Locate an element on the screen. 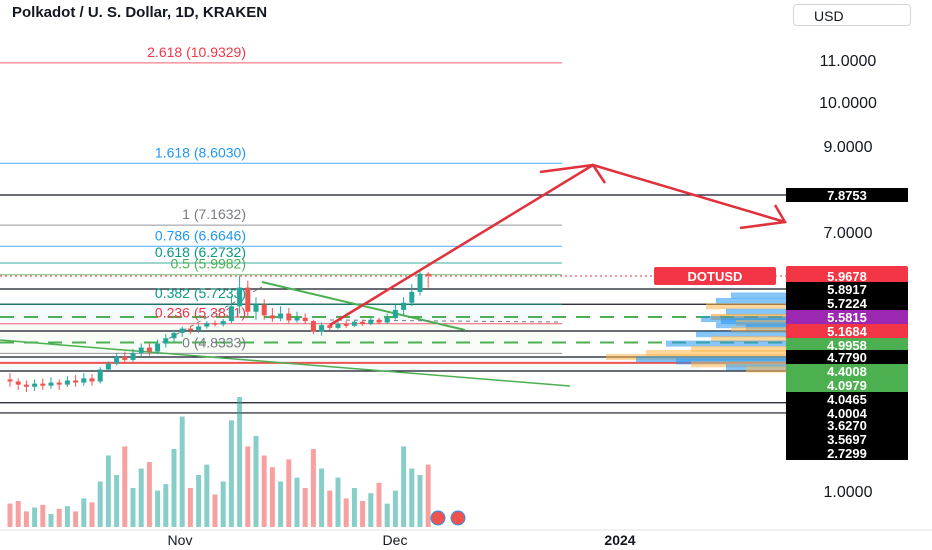 The image size is (932, 550). price-tag: 7.8753 is located at coordinates (847, 195).